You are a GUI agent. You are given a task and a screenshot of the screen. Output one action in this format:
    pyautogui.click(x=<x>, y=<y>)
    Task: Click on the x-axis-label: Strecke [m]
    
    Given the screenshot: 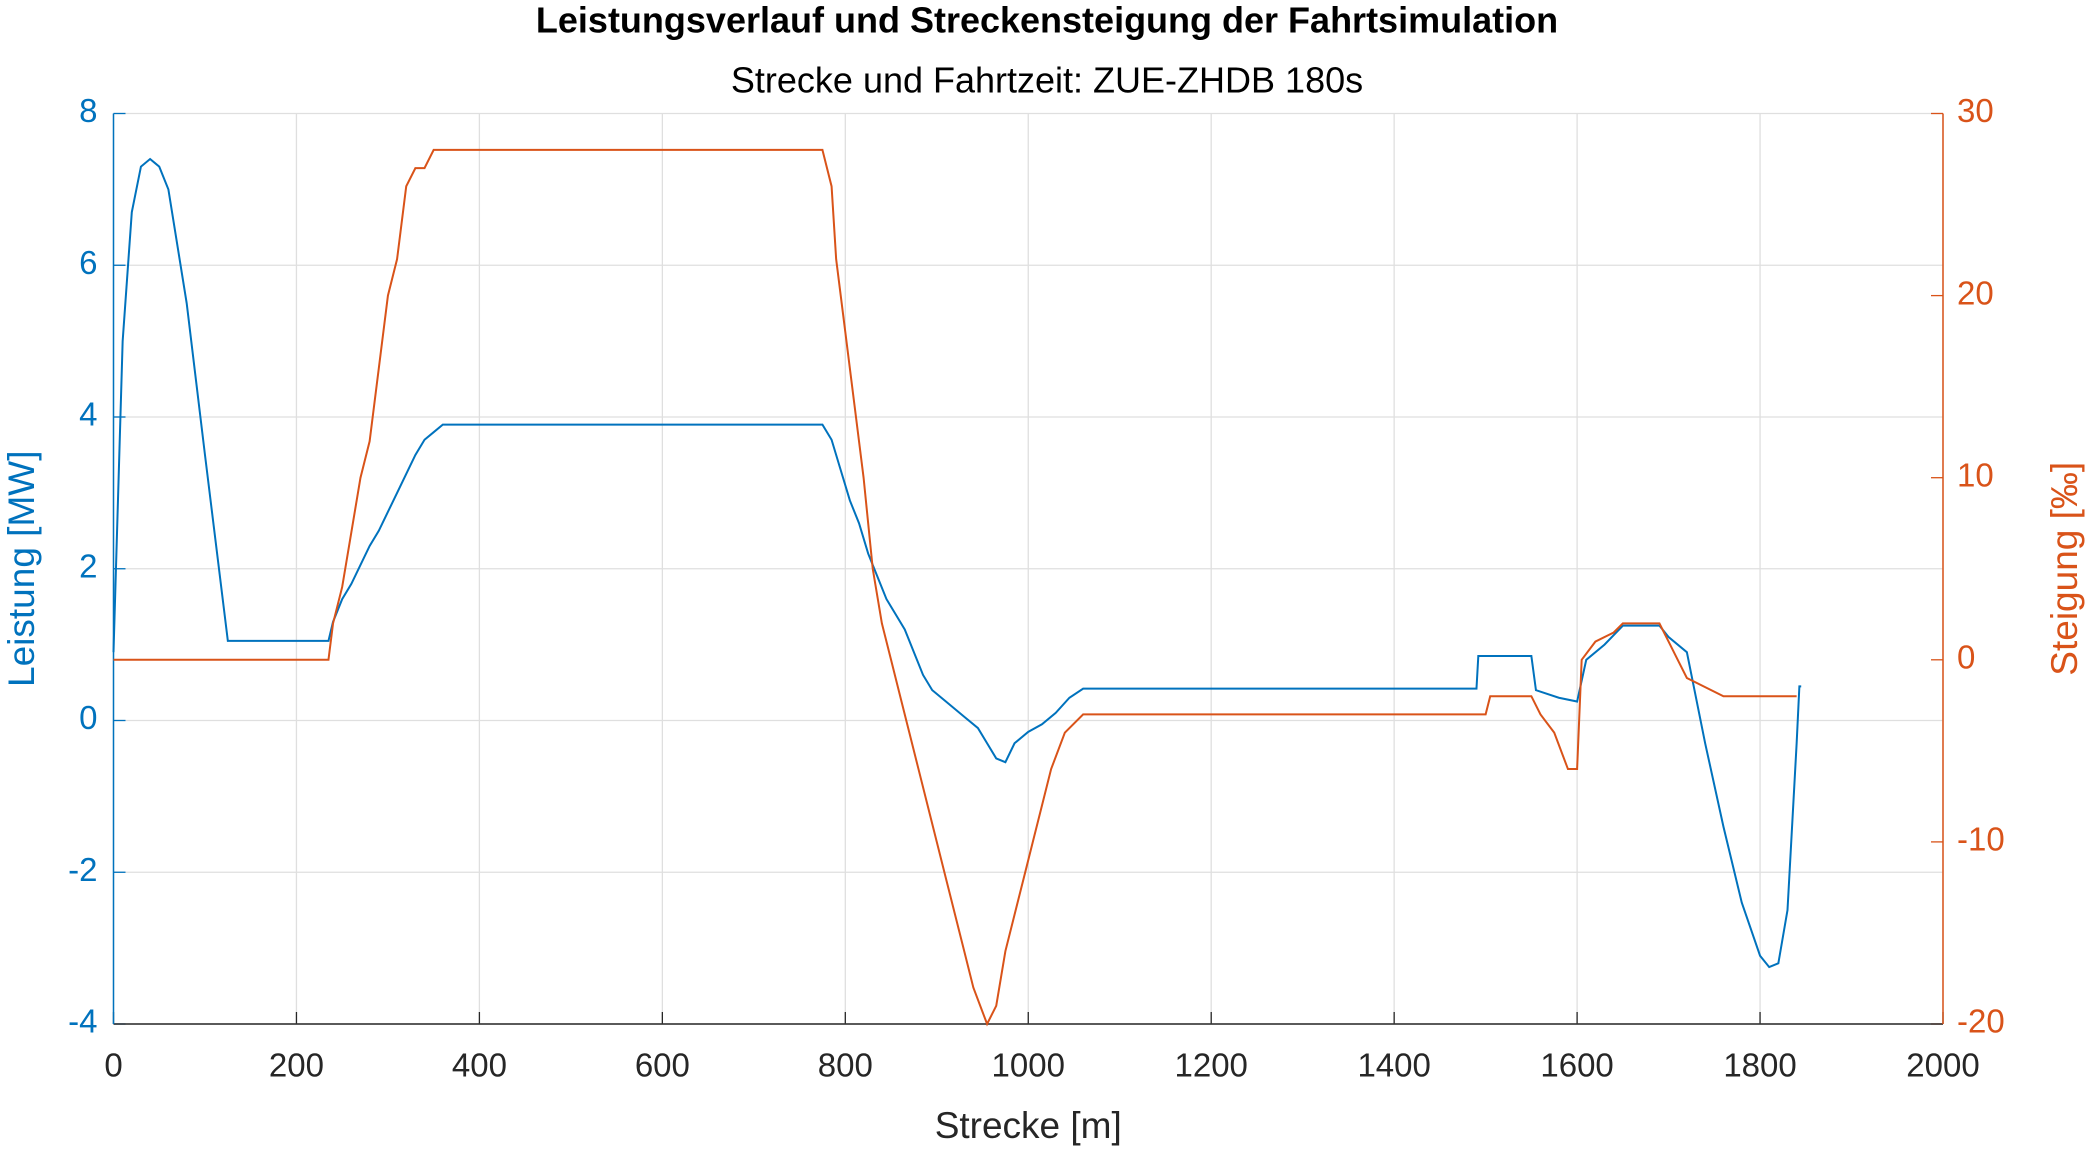 What is the action you would take?
    pyautogui.click(x=1028, y=1125)
    